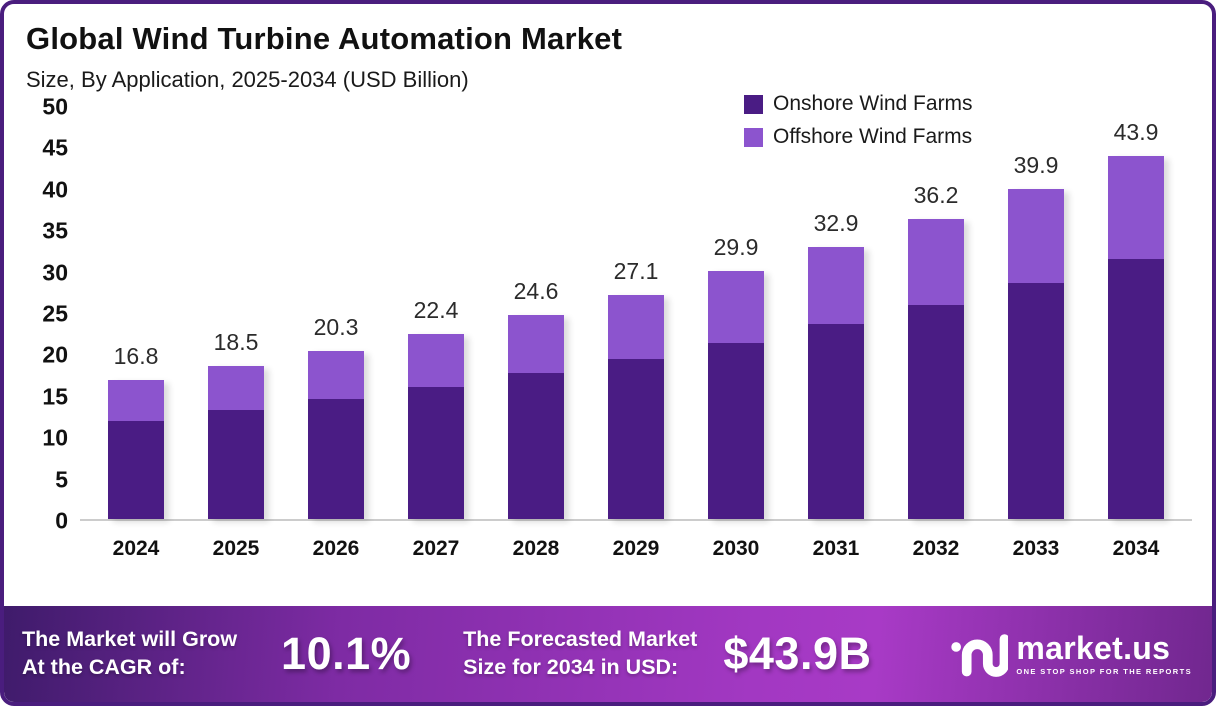  I want to click on bar-total-label: 22.4, so click(436, 309).